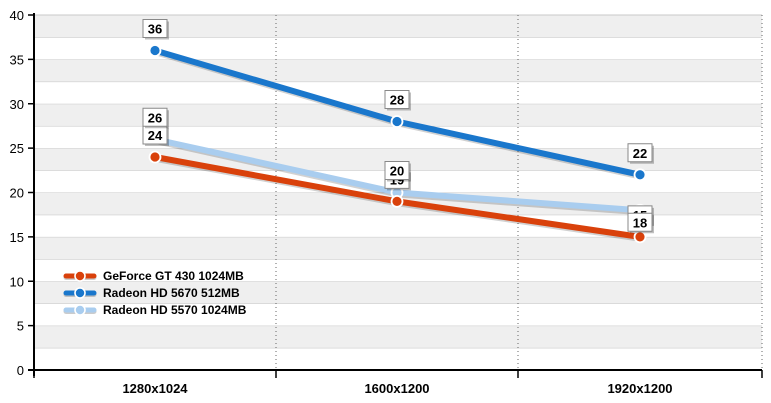 The width and height of the screenshot is (771, 403). I want to click on data-label-text: 18, so click(640, 222).